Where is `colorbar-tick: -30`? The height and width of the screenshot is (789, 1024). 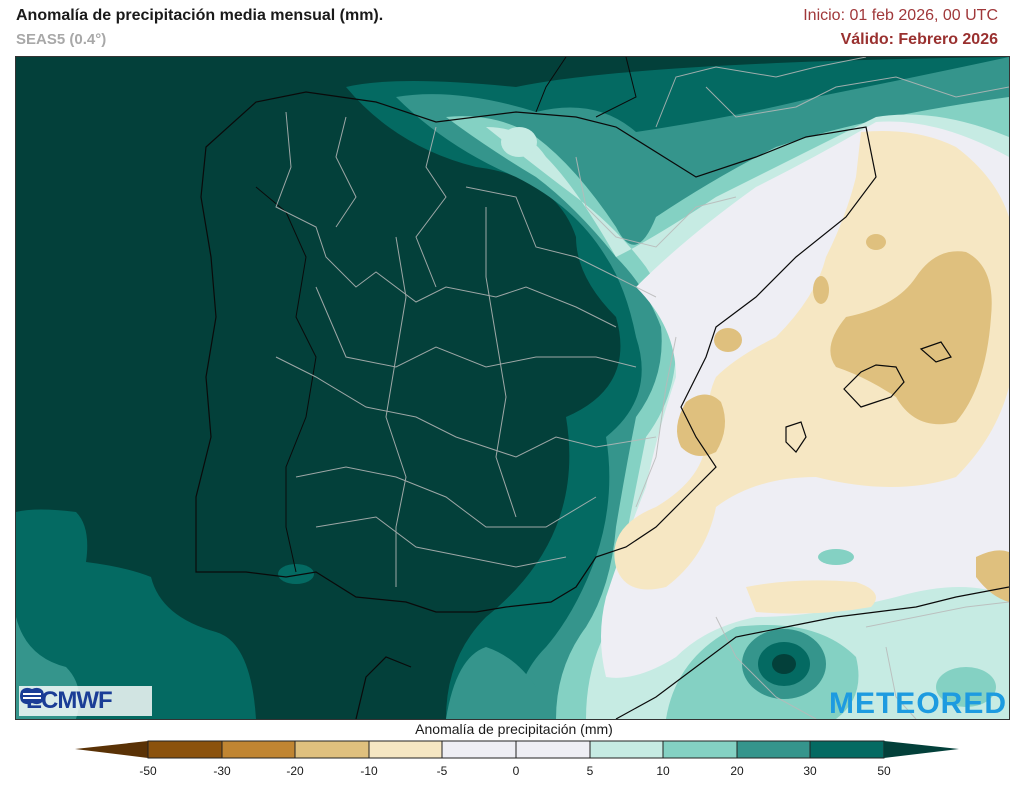 colorbar-tick: -30 is located at coordinates (222, 771).